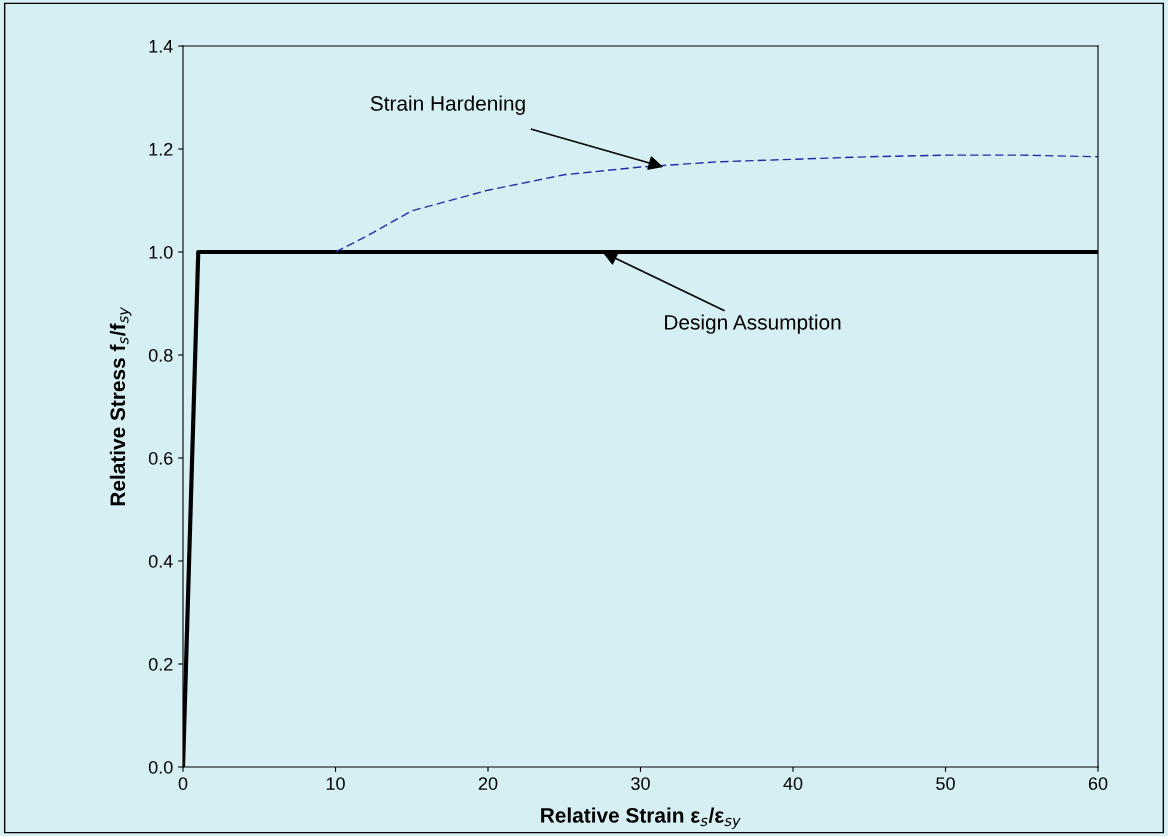 This screenshot has height=836, width=1168. I want to click on x-tick-label: 20, so click(488, 783).